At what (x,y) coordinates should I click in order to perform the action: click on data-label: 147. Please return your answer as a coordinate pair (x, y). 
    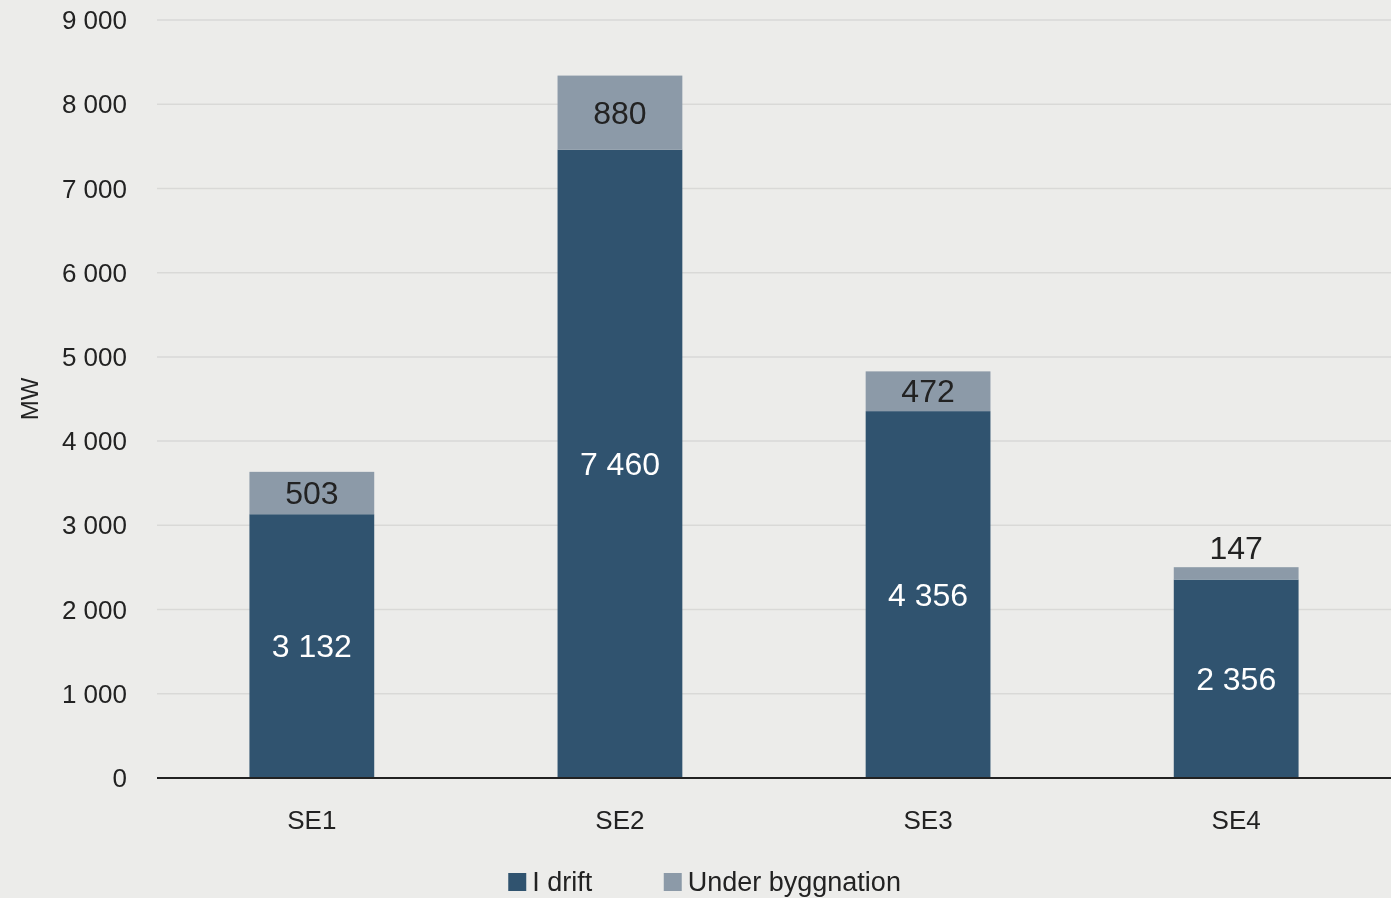
    Looking at the image, I should click on (1236, 548).